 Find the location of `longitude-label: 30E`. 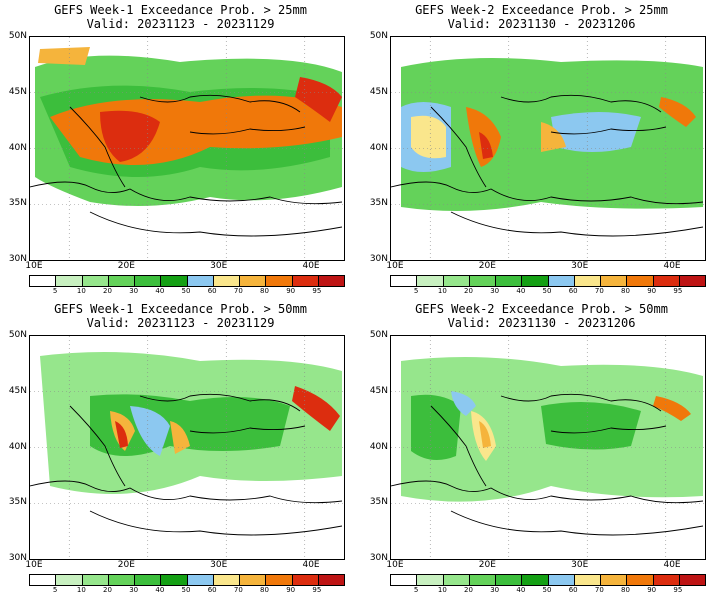

longitude-label: 30E is located at coordinates (219, 565).